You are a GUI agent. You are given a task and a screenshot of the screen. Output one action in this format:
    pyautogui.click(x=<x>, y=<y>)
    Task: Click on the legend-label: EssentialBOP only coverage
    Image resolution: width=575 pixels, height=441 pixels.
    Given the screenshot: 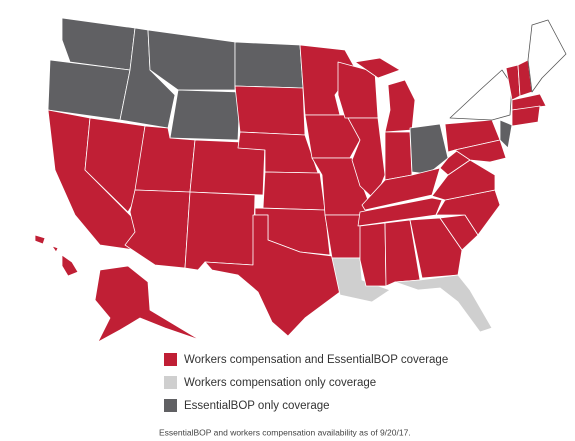 What is the action you would take?
    pyautogui.click(x=257, y=406)
    